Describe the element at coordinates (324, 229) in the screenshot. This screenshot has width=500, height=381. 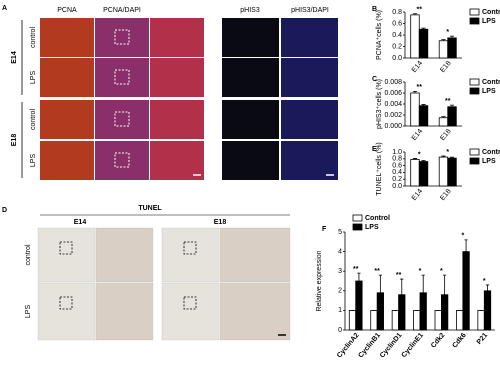
I see `panel-label: F` at that location.